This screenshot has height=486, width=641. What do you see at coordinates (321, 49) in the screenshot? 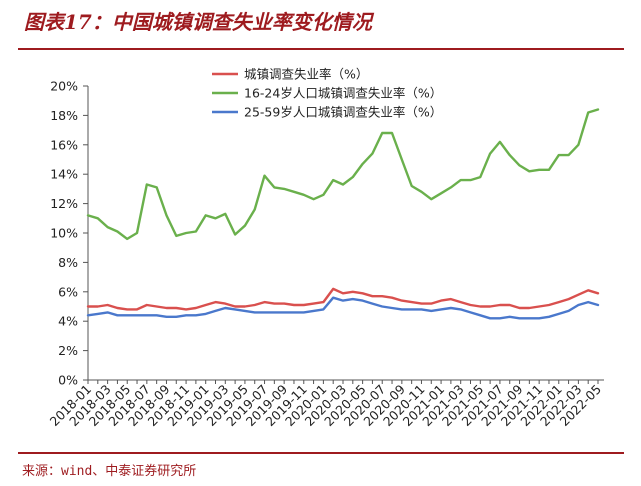
I see `title-divider` at bounding box center [321, 49].